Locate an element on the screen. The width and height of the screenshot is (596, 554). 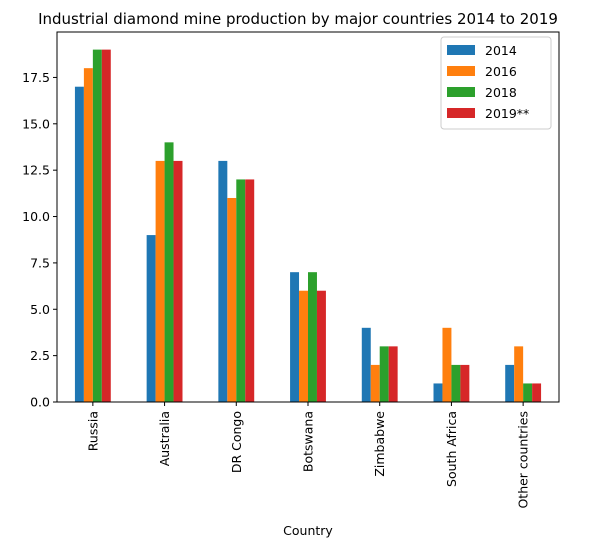
bar-australia-2016 is located at coordinates (160, 281).